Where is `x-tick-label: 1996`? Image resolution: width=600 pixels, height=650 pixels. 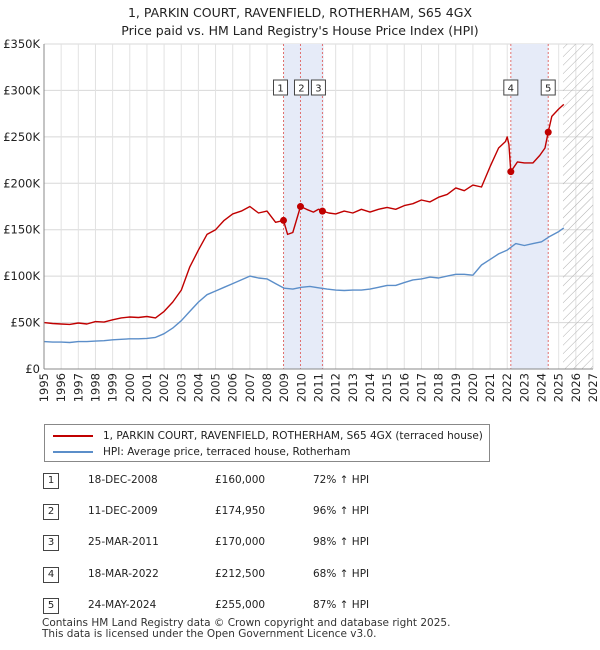
x-tick-label: 1996 is located at coordinates (61, 387).